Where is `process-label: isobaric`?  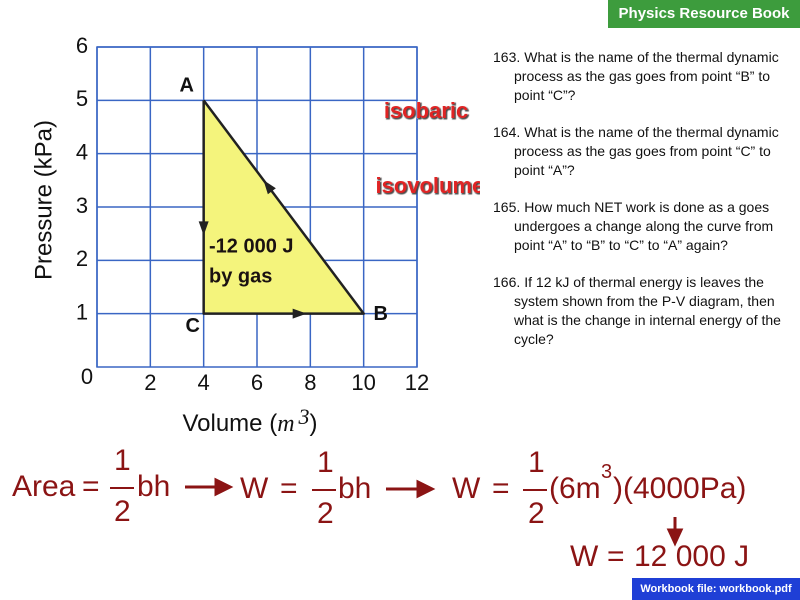
process-label: isobaric is located at coordinates (426, 110).